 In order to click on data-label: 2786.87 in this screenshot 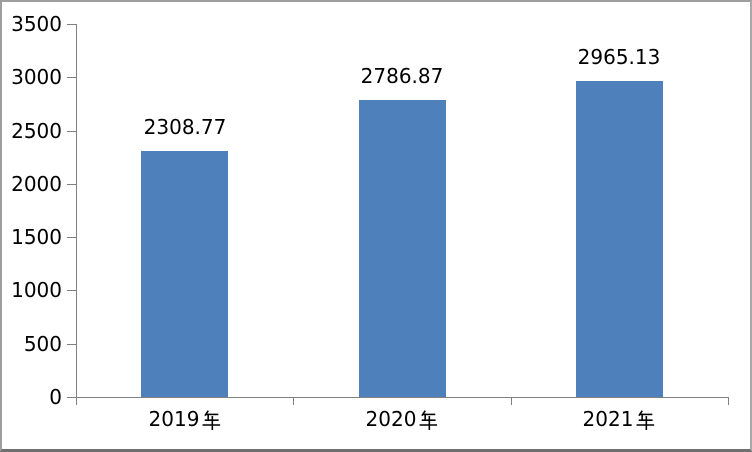, I will do `click(402, 76)`.